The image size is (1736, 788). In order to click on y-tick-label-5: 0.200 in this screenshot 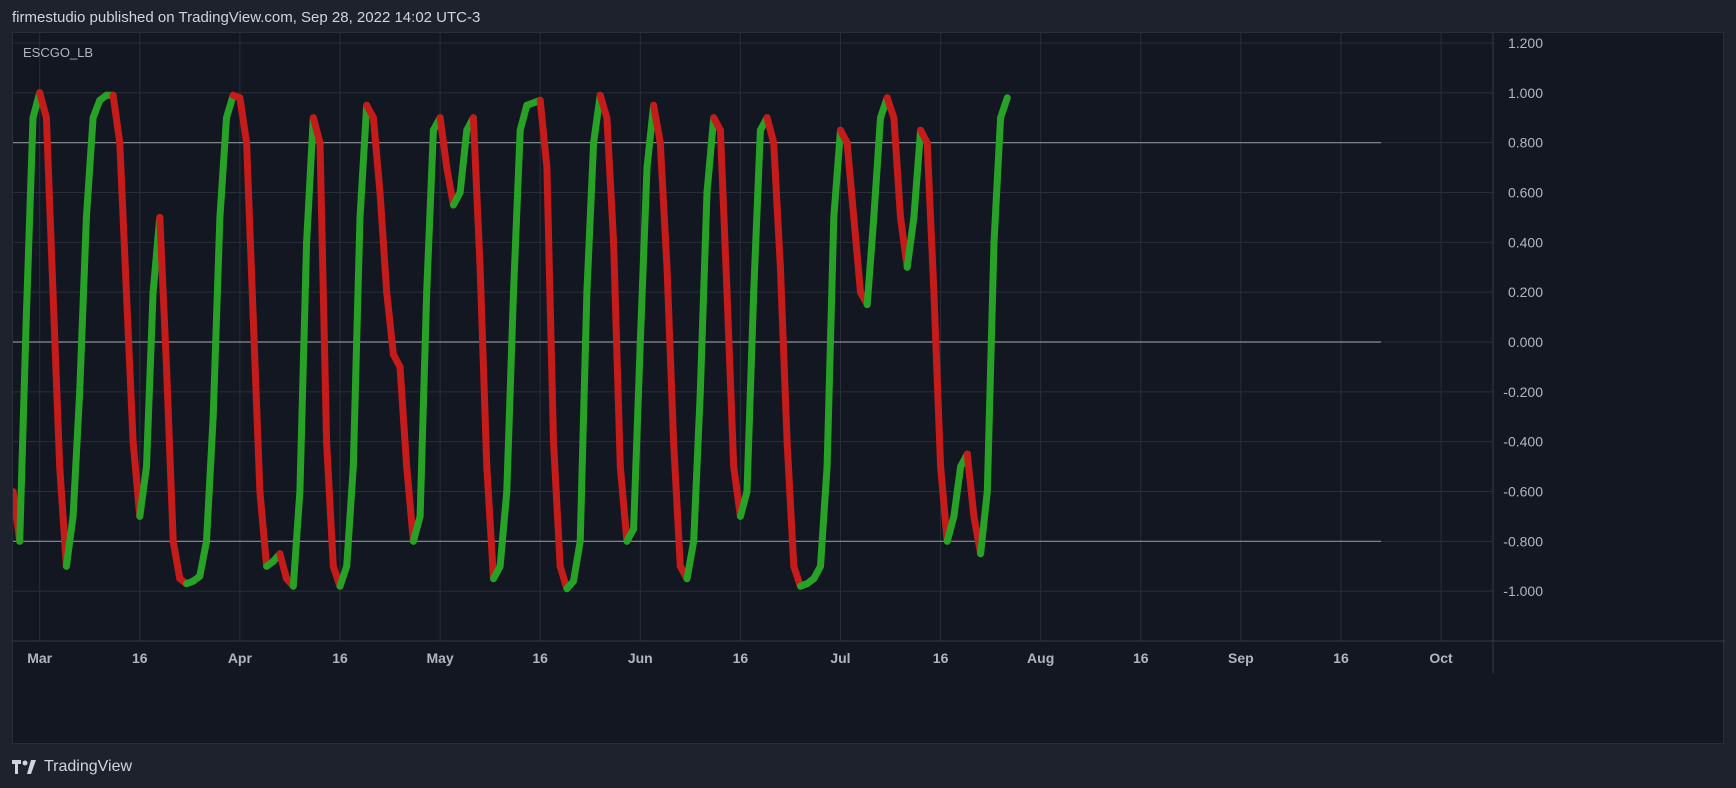, I will do `click(1525, 292)`.